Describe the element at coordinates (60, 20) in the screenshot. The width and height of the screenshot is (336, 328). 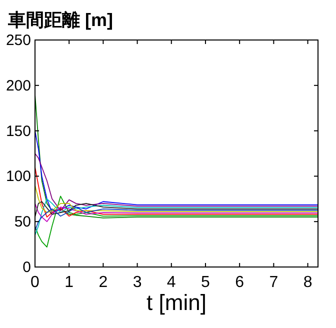
I see `chart-title: 車間距離 [m]` at that location.